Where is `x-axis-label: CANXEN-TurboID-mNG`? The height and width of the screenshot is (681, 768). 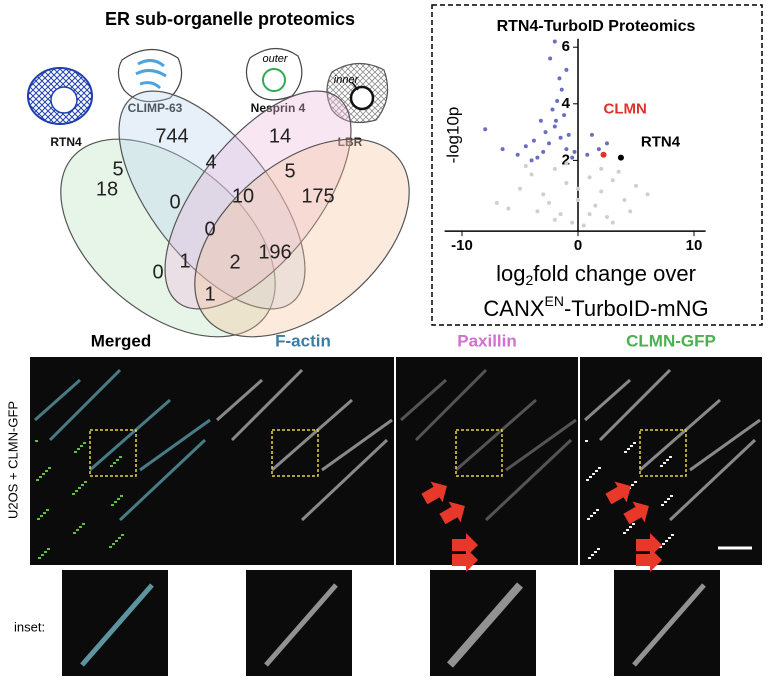
x-axis-label: CANXEN-TurboID-mNG is located at coordinates (595, 307).